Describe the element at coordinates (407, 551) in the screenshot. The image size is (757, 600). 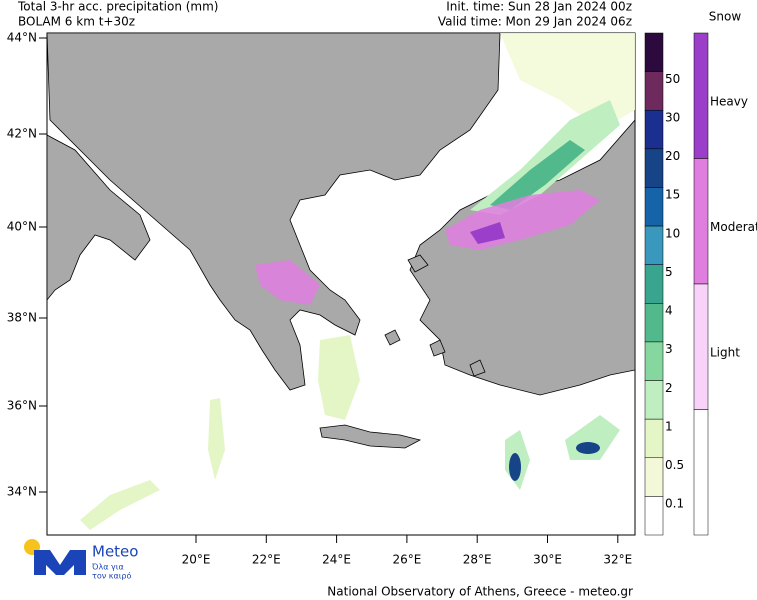
I see `lon-axis: 20°E 22°E 24°E 26°E 28°E 30°E 32°E` at that location.